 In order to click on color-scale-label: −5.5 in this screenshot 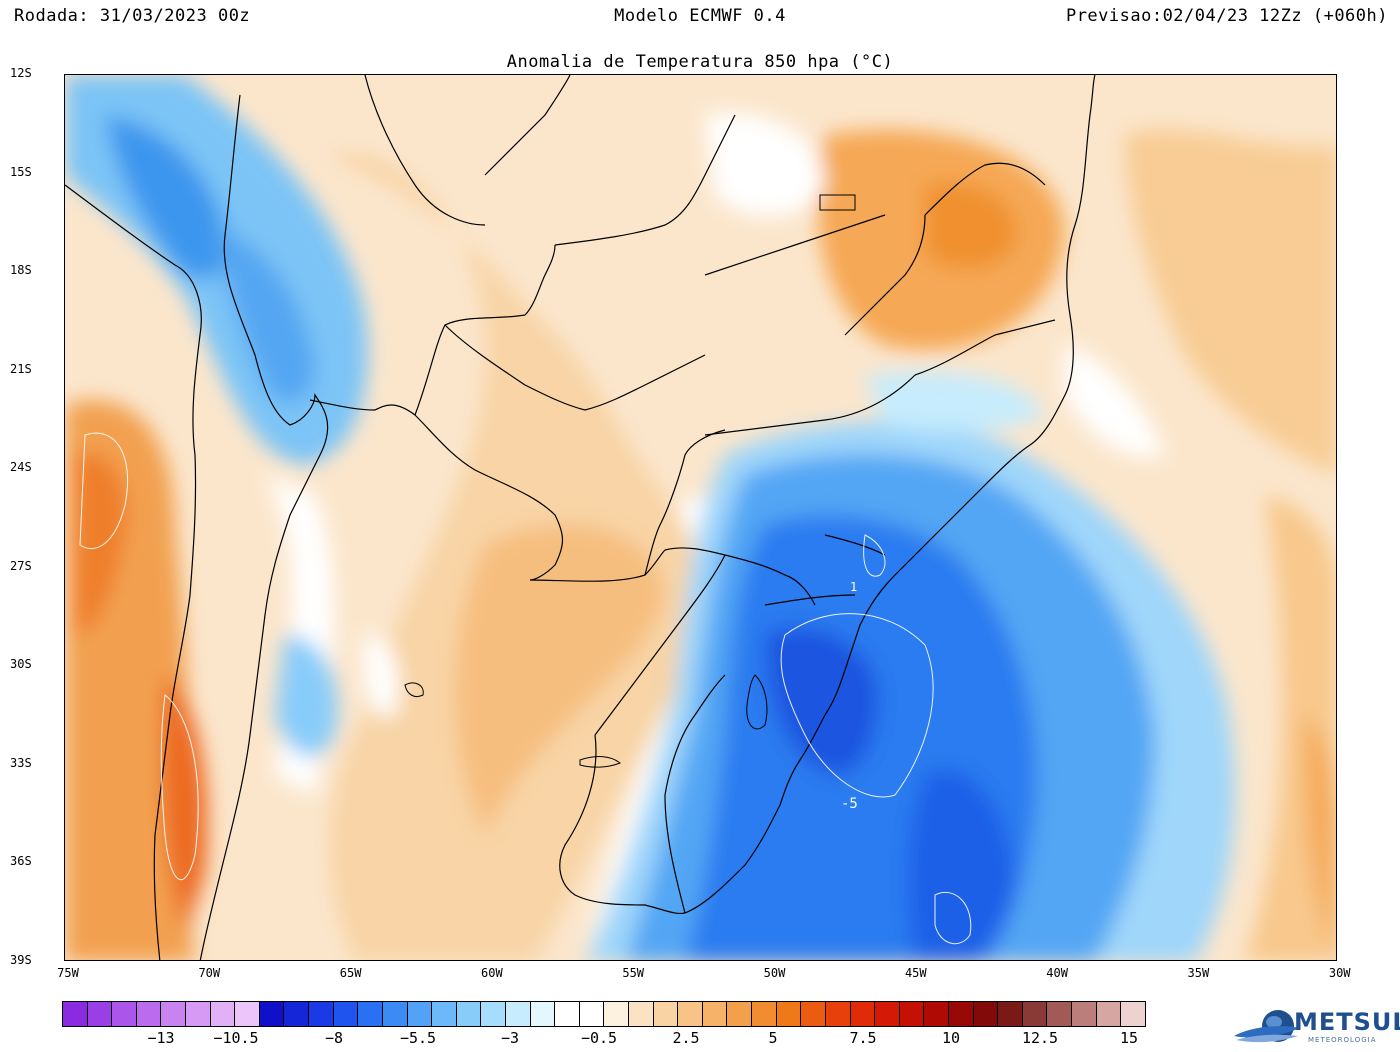, I will do `click(418, 1038)`.